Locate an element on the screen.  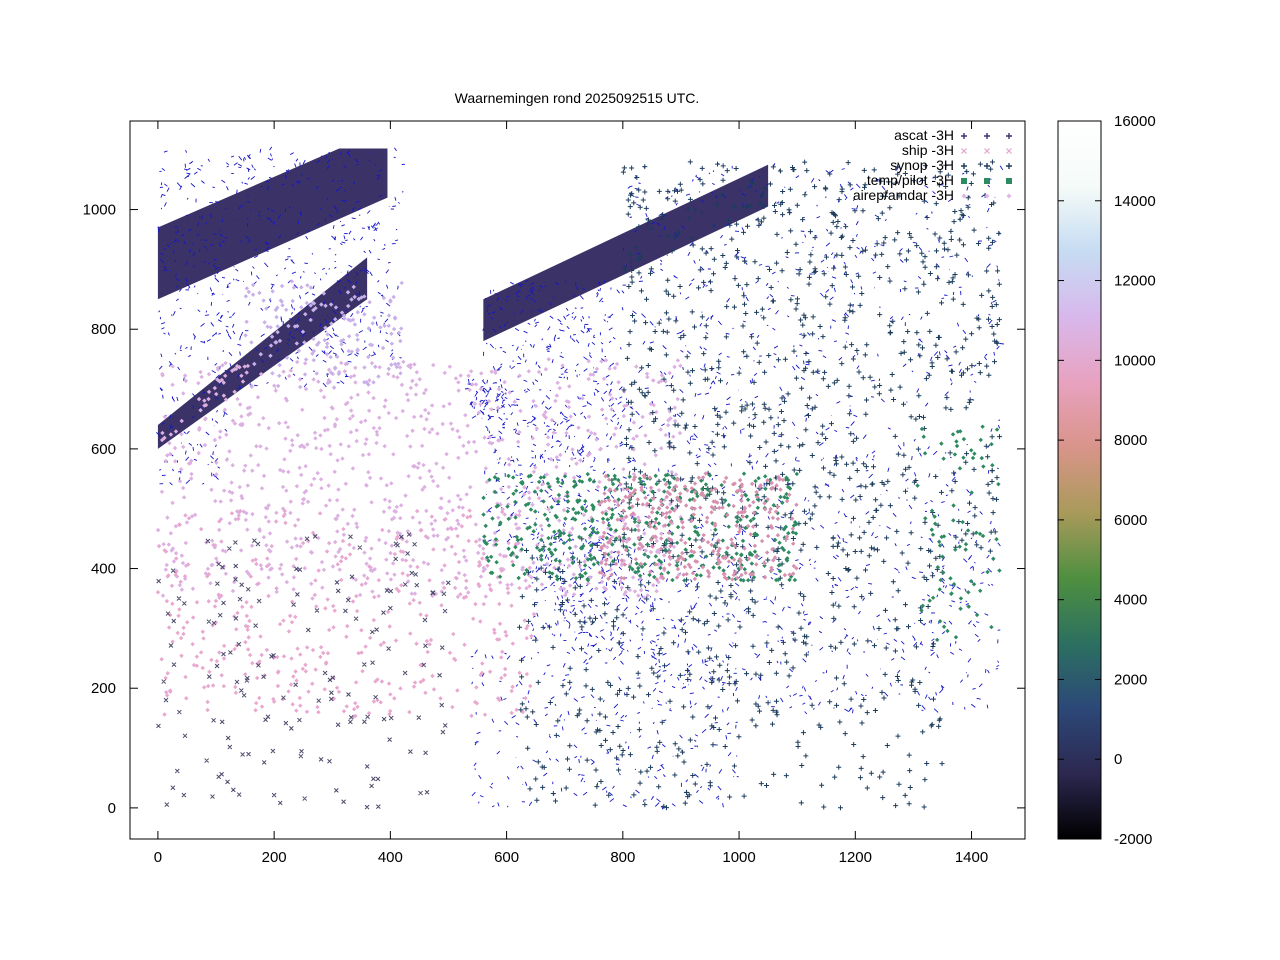
legend-label: airep/amdar -3H is located at coordinates (903, 195).